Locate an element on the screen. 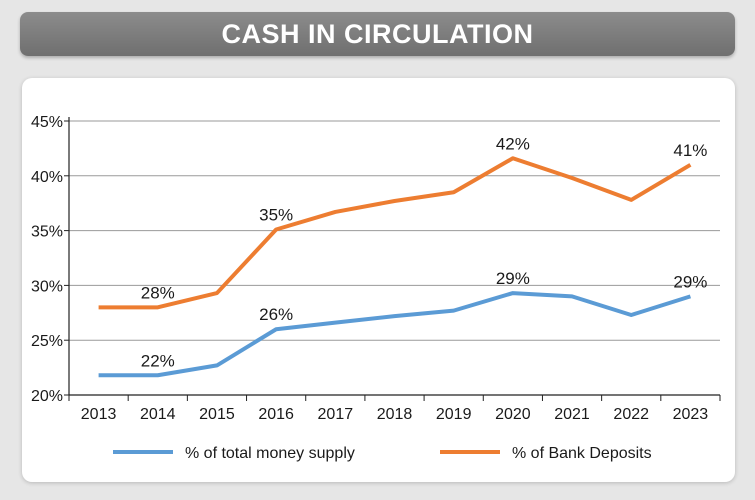 Image resolution: width=755 pixels, height=500 pixels. x-tick-label: 2020 is located at coordinates (513, 414).